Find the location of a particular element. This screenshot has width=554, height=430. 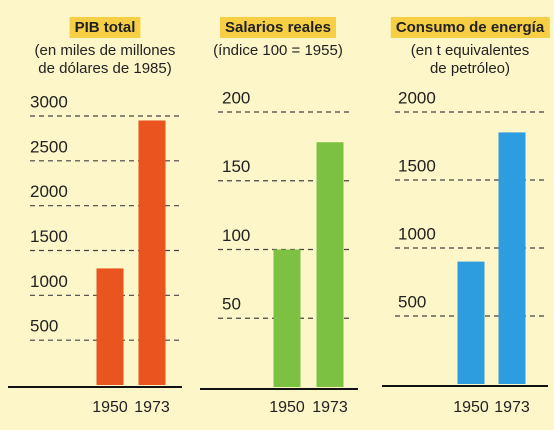

chart-title: Salarios reales is located at coordinates (278, 27).